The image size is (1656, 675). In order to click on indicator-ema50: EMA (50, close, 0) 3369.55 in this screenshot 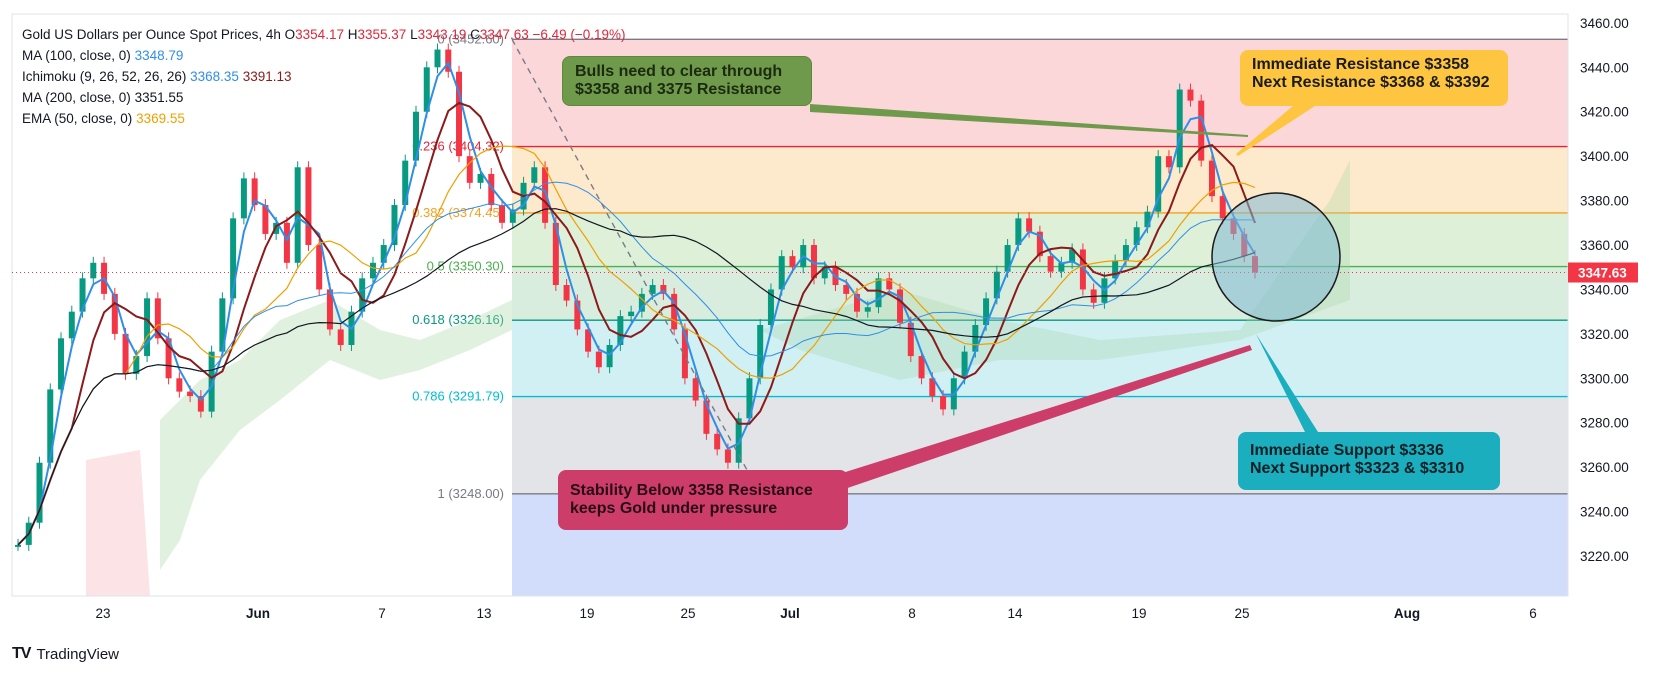, I will do `click(324, 118)`.